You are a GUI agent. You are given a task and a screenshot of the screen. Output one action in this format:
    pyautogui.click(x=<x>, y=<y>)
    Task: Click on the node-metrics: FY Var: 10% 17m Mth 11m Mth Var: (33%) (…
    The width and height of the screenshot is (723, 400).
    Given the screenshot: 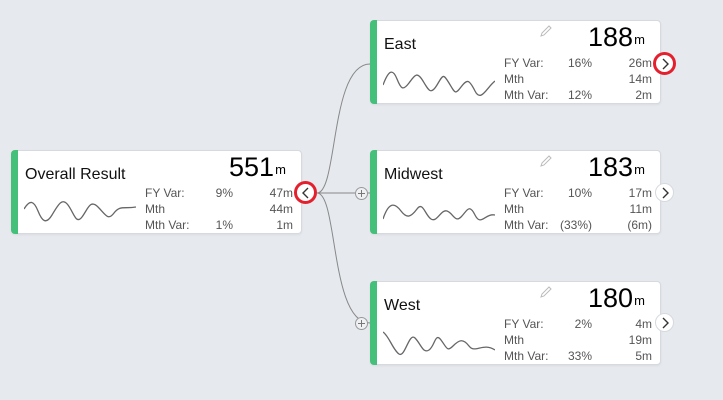 What is the action you would take?
    pyautogui.click(x=578, y=209)
    